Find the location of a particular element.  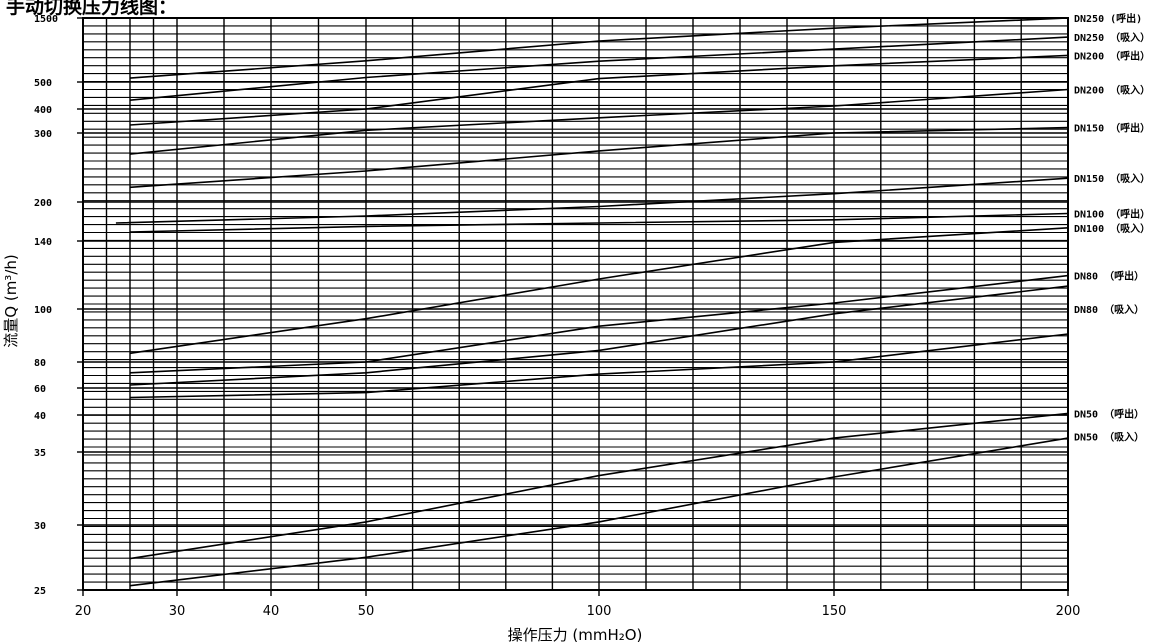

series-label: DN150 （呼出） is located at coordinates (1112, 128).